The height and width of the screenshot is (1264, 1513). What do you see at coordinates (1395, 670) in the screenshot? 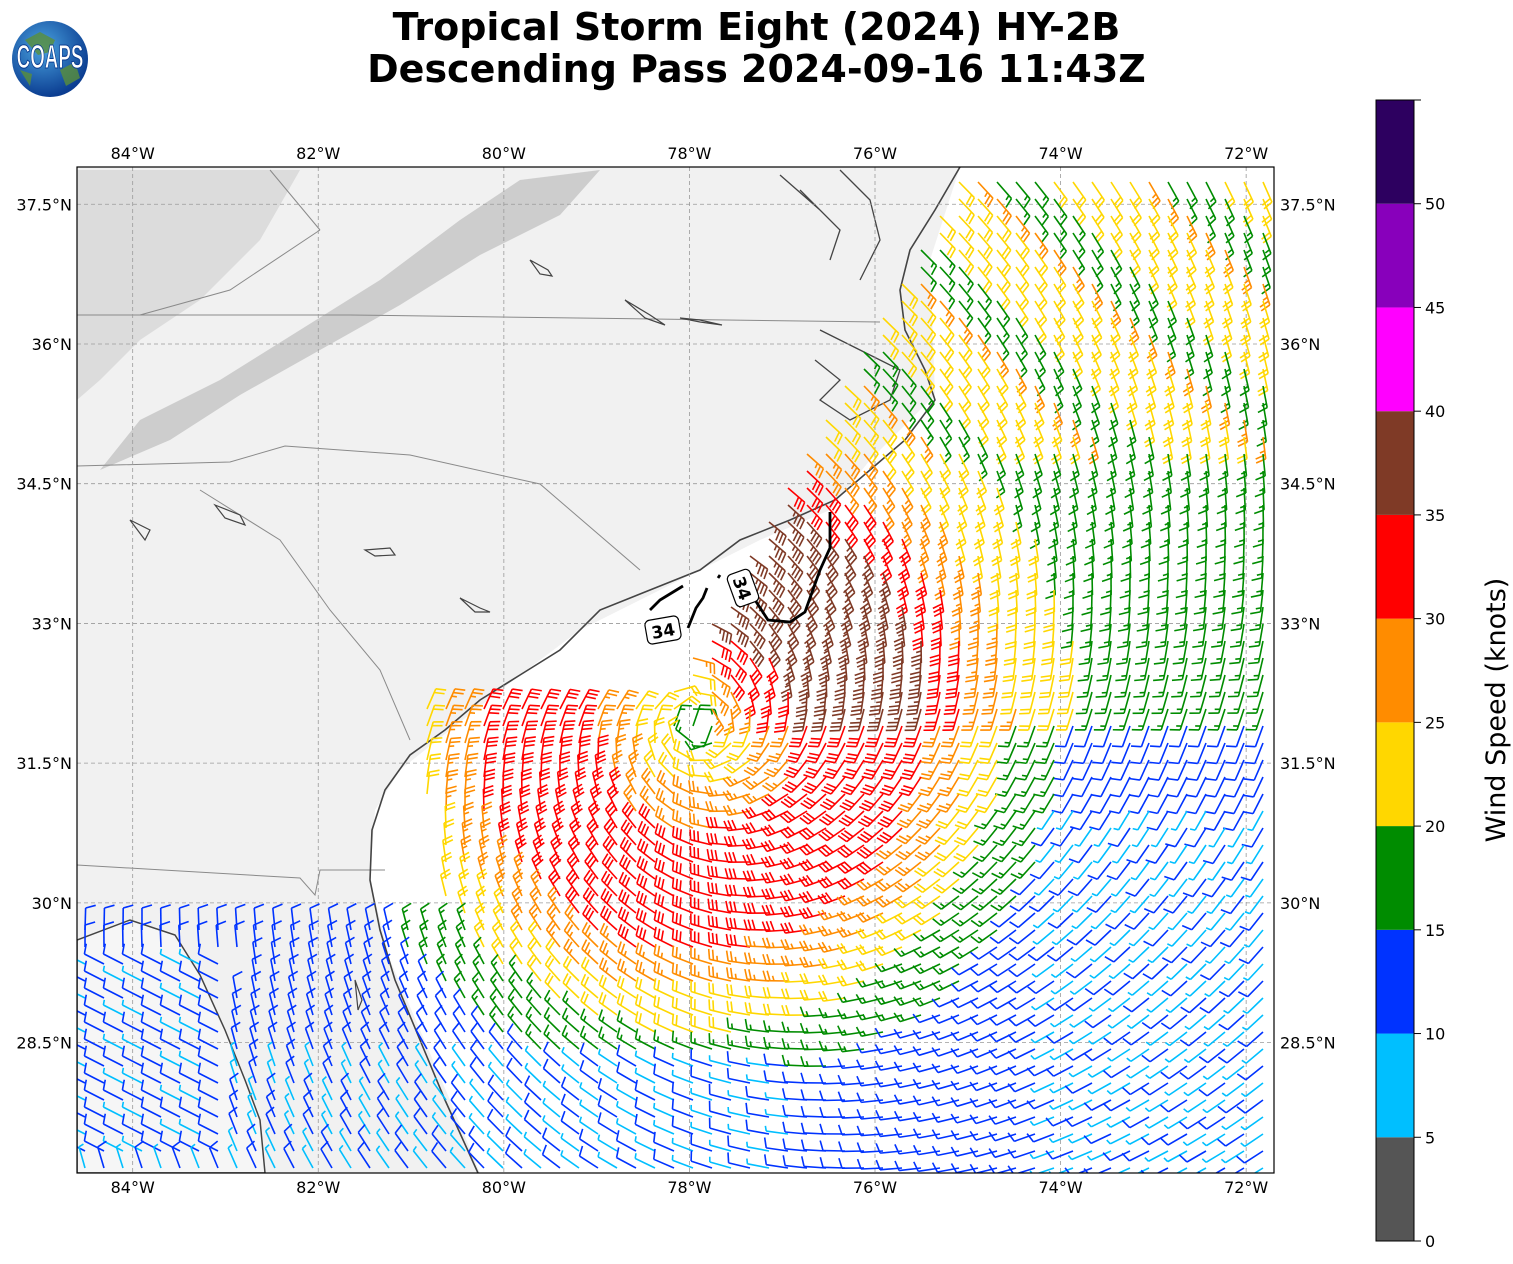
I see `colorbar-frame` at bounding box center [1395, 670].